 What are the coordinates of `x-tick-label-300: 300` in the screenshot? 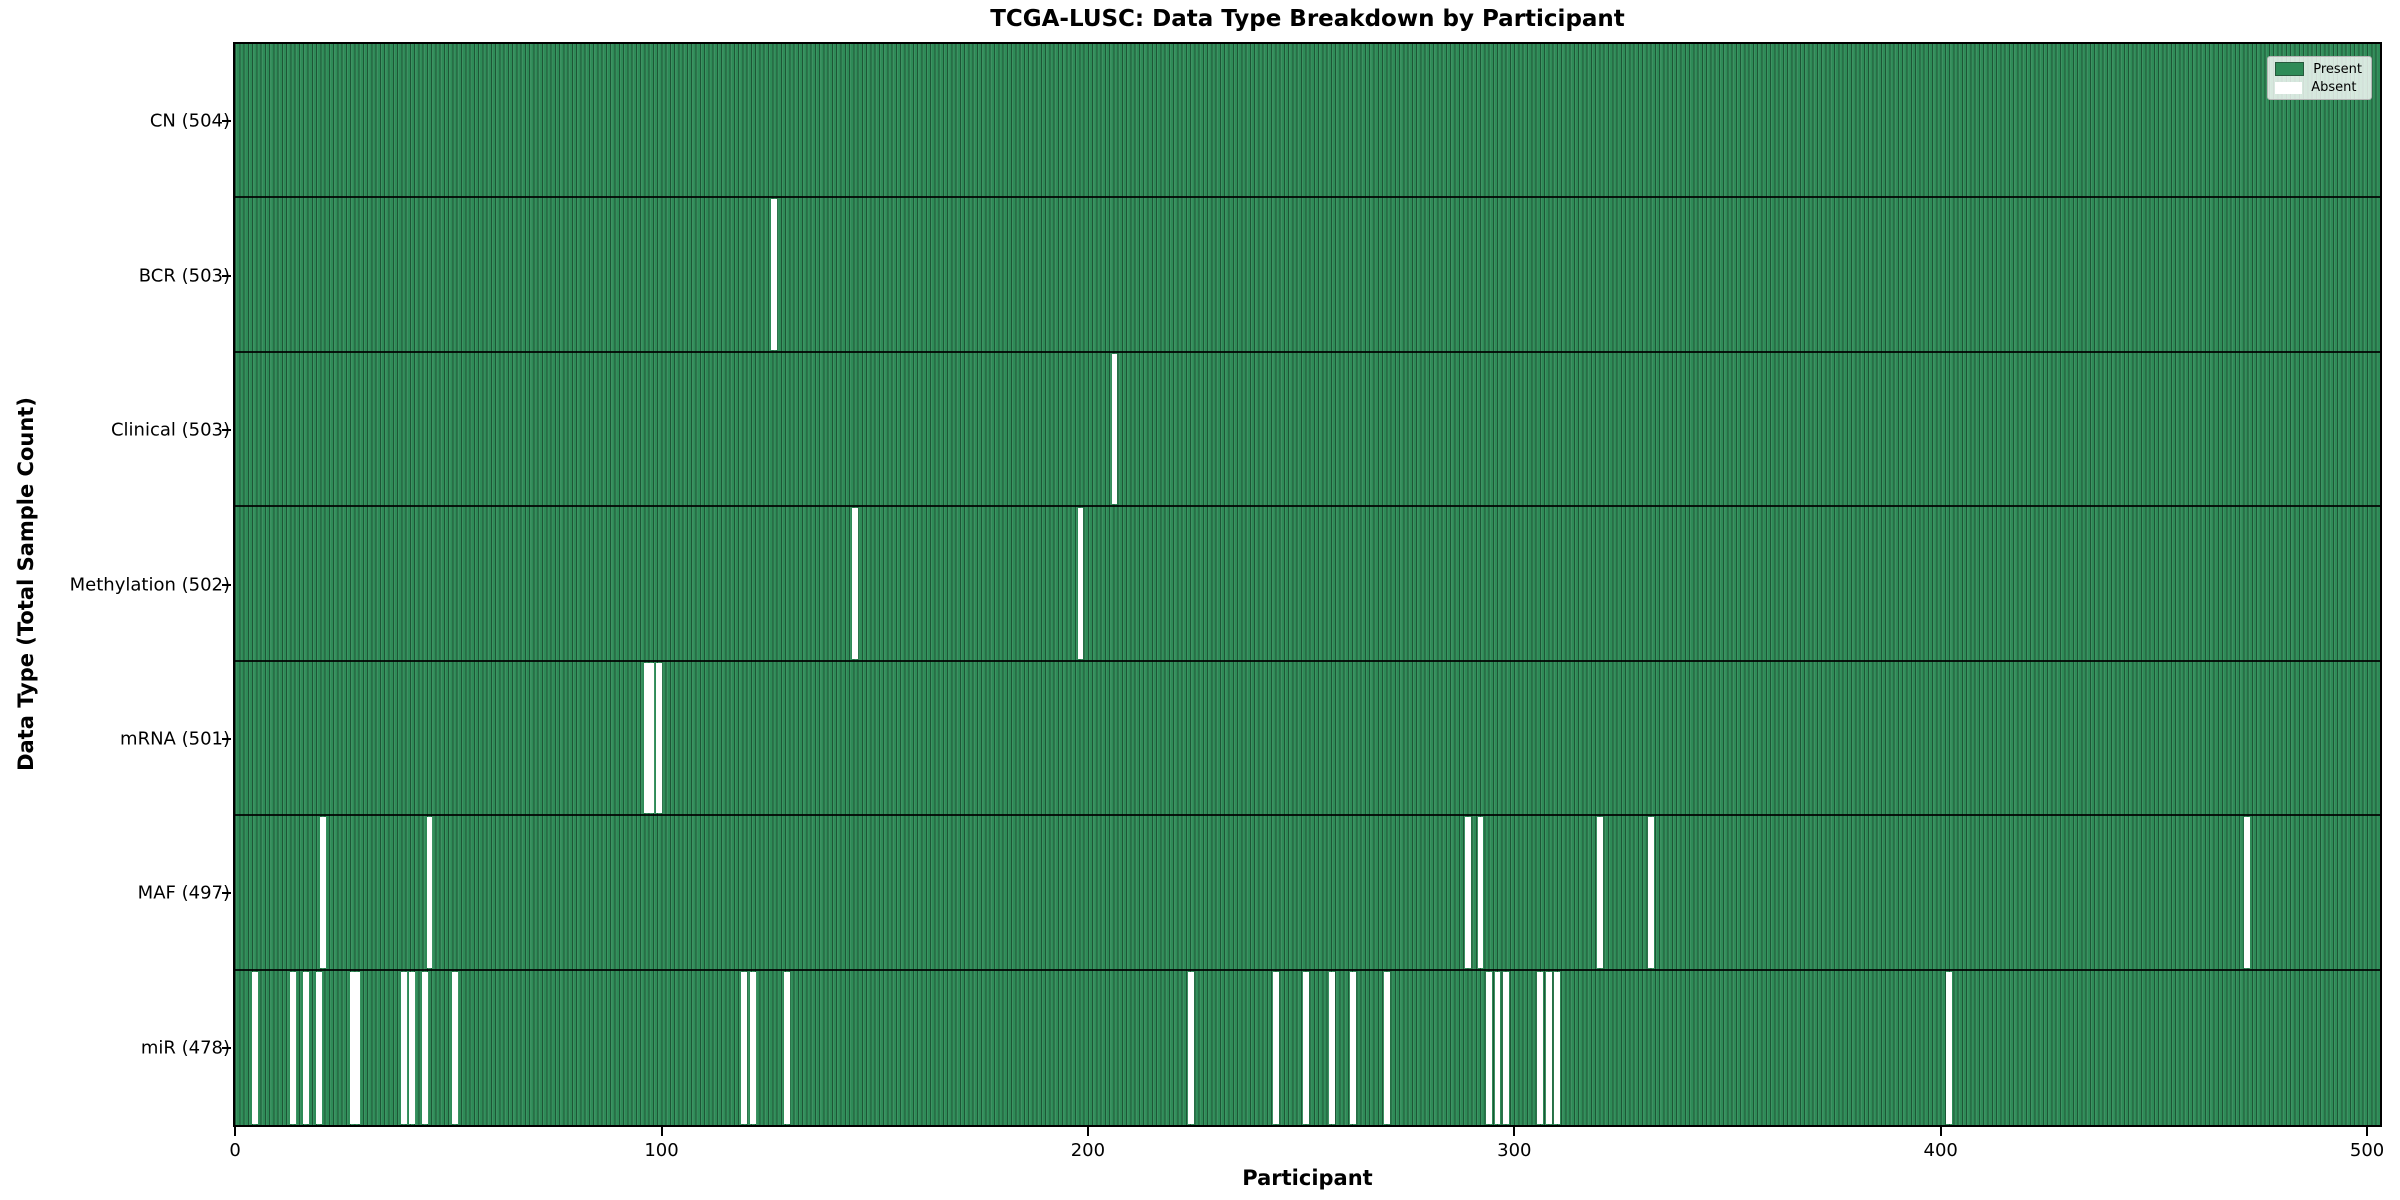 It's located at (1514, 1150).